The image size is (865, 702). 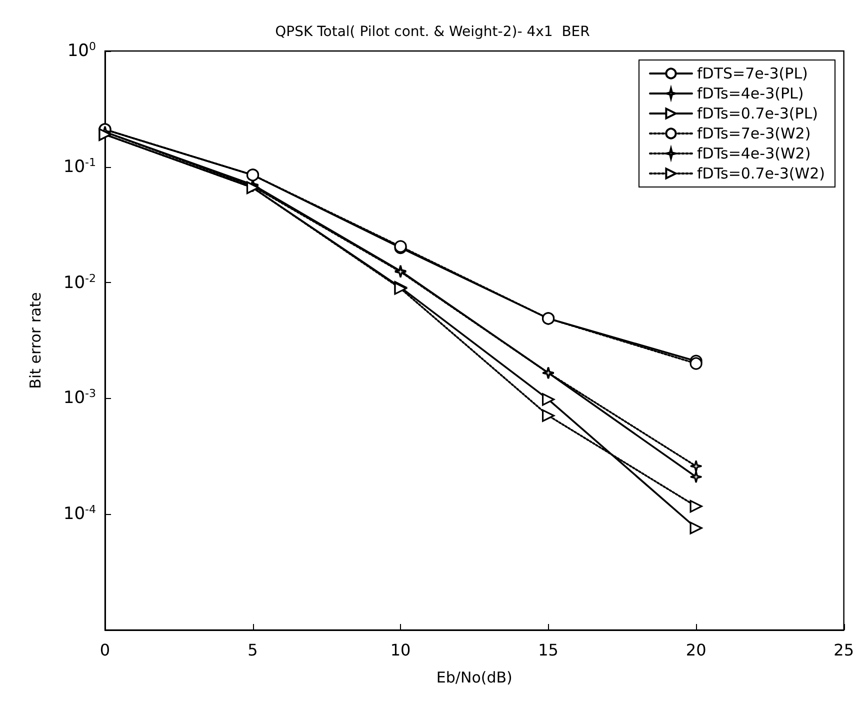 What do you see at coordinates (432, 32) in the screenshot?
I see `chart-title: QPSK Total( Pilot cont. & Weight-2)- 4x1 BER` at bounding box center [432, 32].